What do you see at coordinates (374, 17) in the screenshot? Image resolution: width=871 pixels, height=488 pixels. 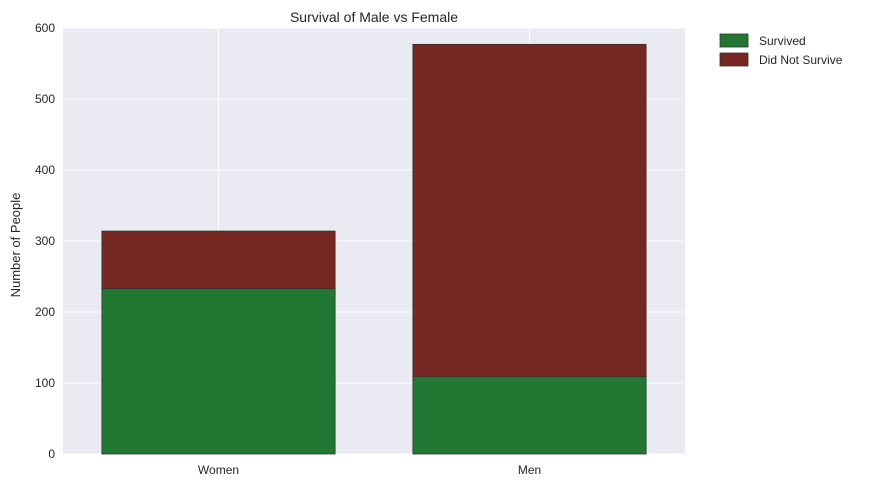 I see `chart-title: Survival of Male vs Female` at bounding box center [374, 17].